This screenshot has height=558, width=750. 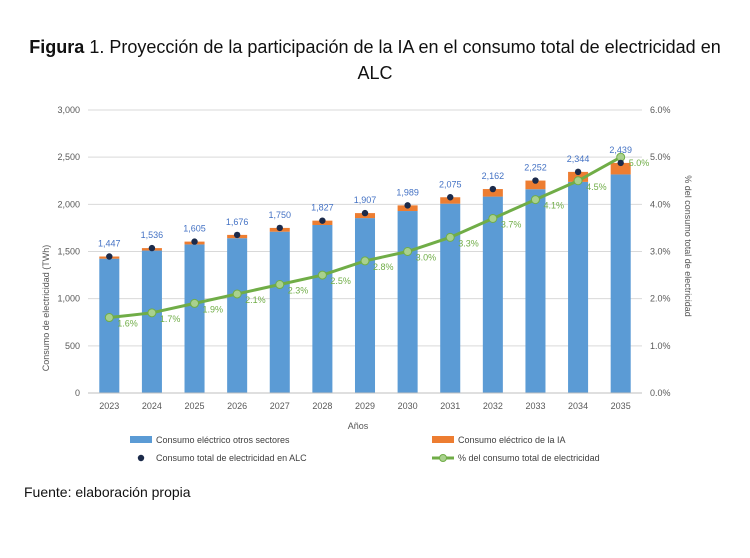 What do you see at coordinates (322, 406) in the screenshot?
I see `x-tick-label: 2028` at bounding box center [322, 406].